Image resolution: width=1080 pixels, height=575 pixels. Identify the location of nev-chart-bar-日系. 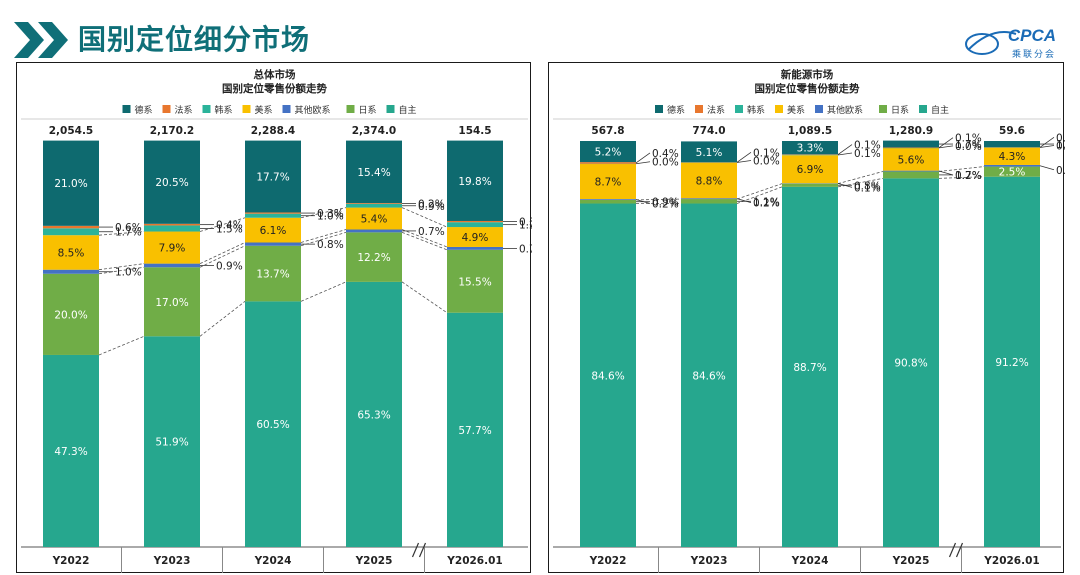
(1012, 171).